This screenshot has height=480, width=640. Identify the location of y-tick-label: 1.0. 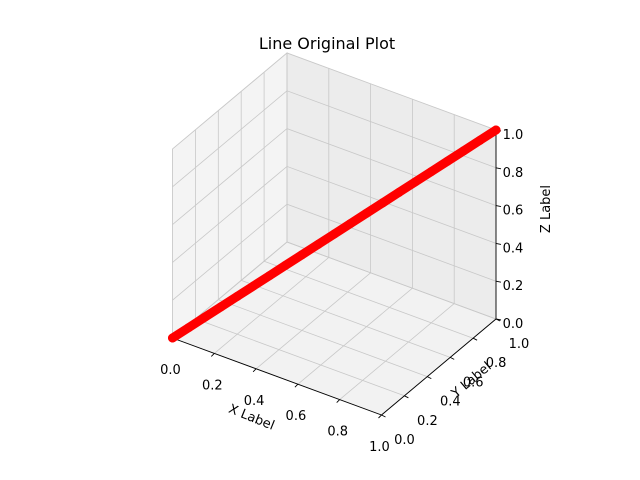
(519, 344).